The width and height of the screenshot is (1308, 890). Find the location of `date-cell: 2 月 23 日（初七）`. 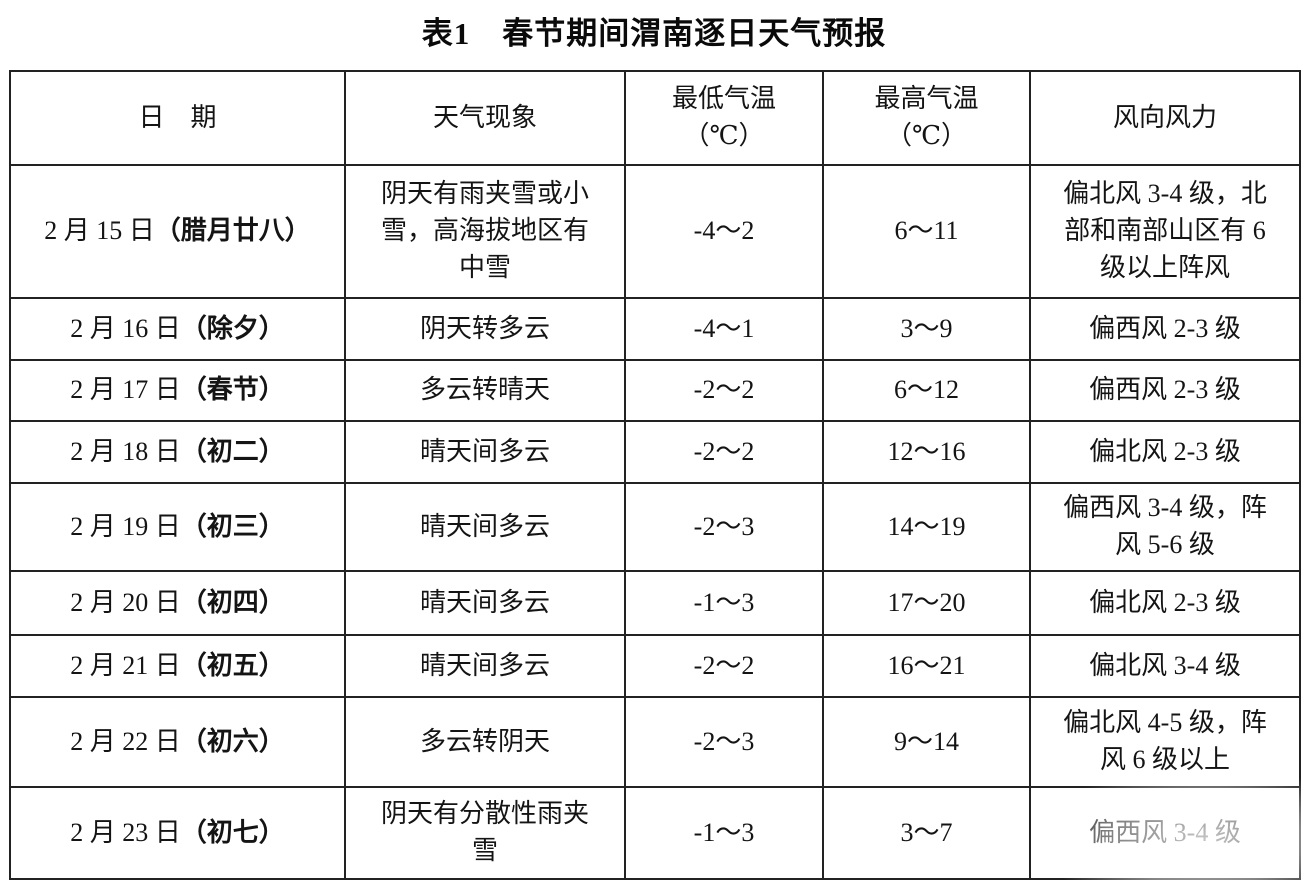

date-cell: 2 月 23 日（初七） is located at coordinates (177, 833).